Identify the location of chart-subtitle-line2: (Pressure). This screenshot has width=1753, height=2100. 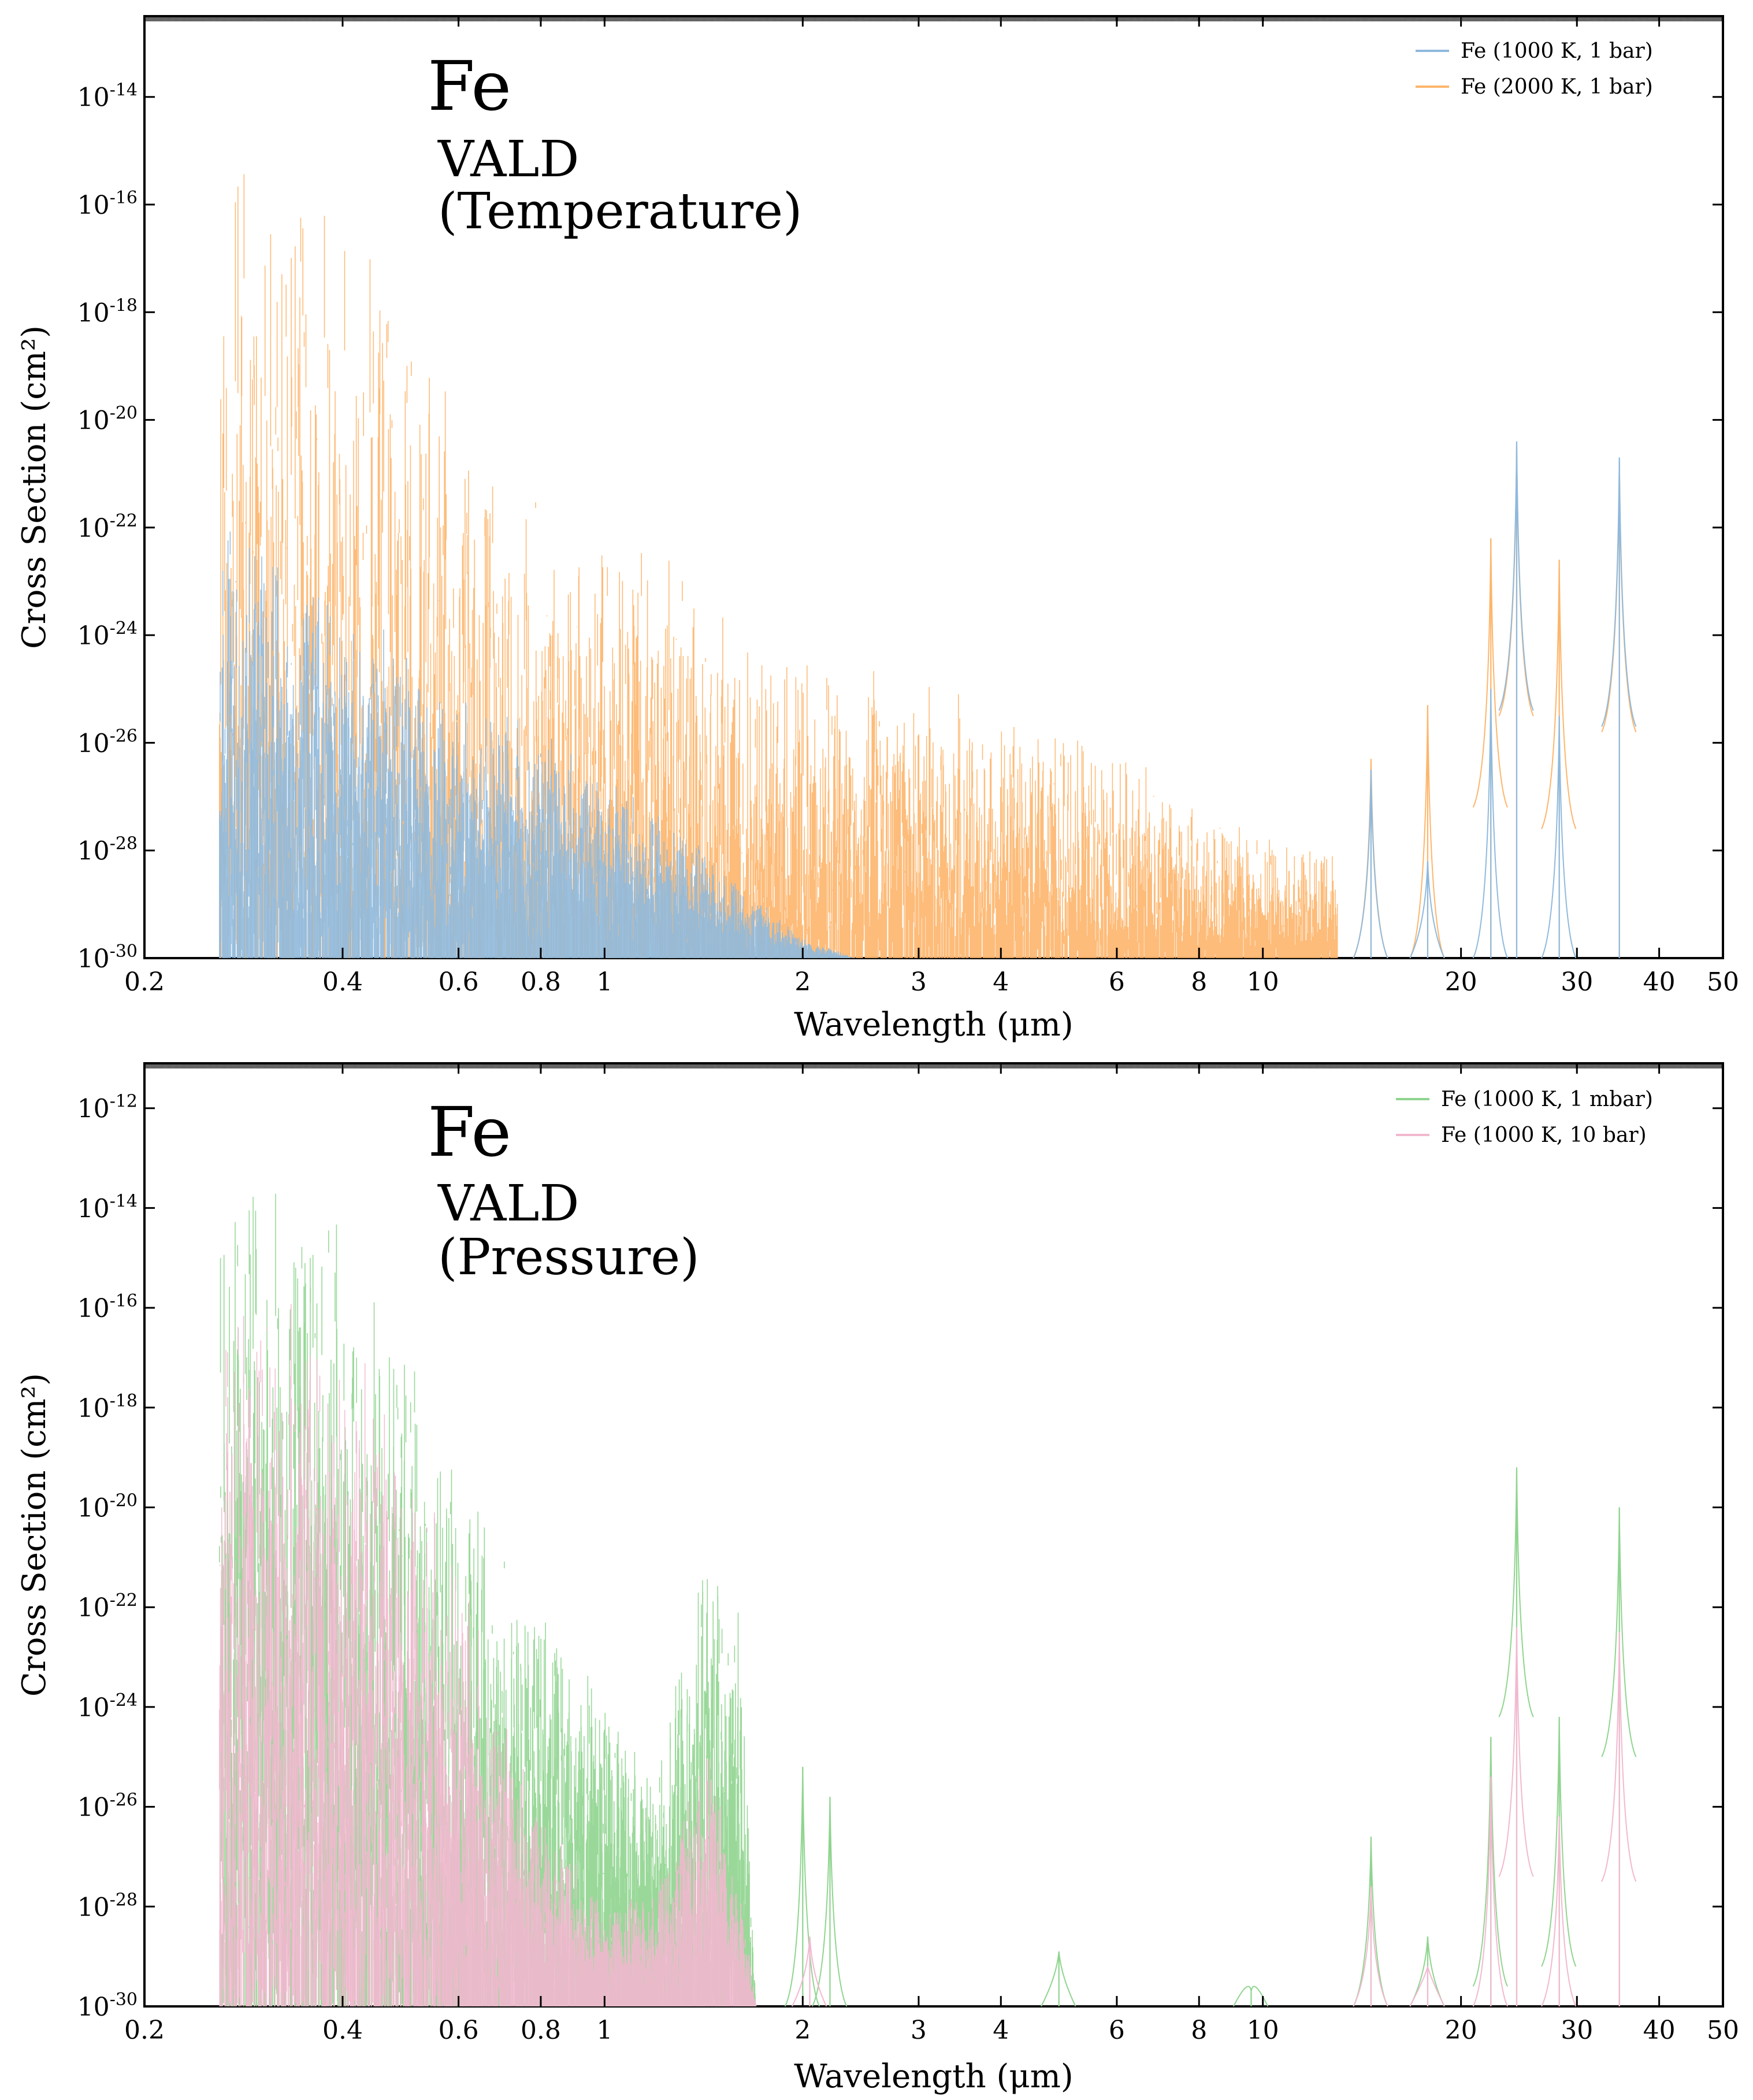
(569, 1257).